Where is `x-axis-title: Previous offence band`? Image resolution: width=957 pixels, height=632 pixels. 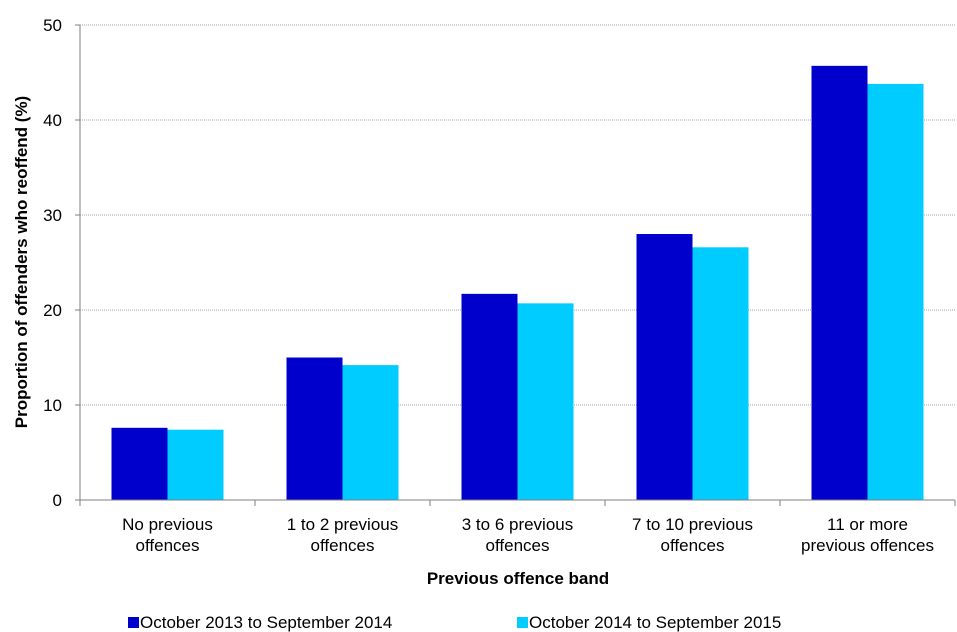 x-axis-title: Previous offence band is located at coordinates (518, 578).